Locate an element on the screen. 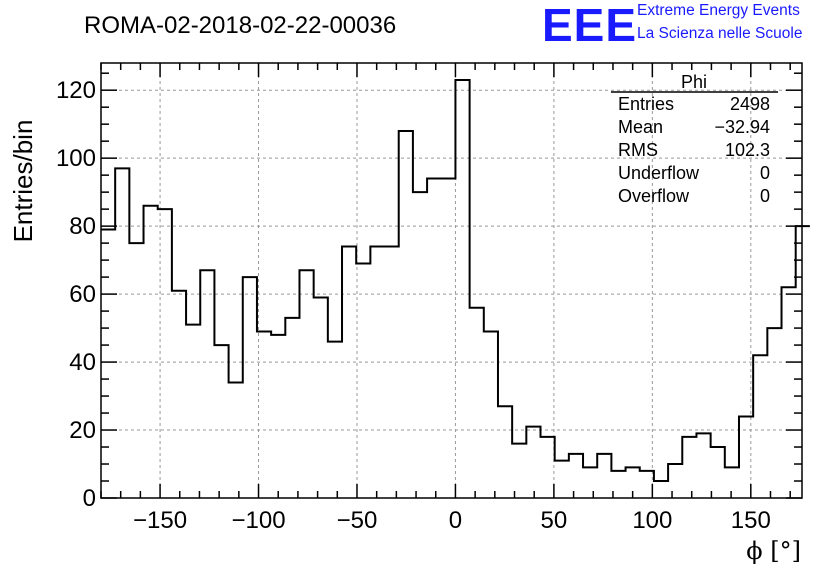 The width and height of the screenshot is (836, 572). y-tick-label: 40 is located at coordinates (82, 362).